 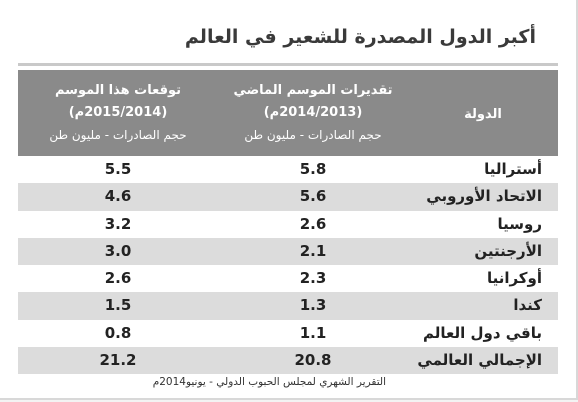 I want to click on this-season-cell: 3.0, so click(x=118, y=250).